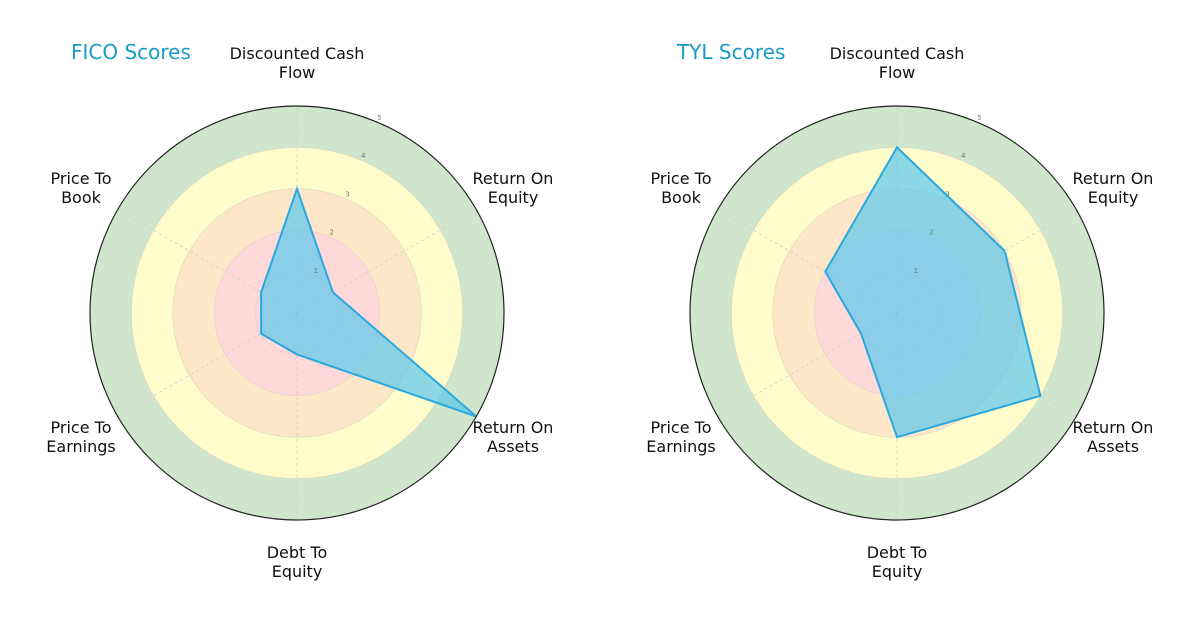 The image size is (1200, 625). What do you see at coordinates (131, 52) in the screenshot?
I see `chart-title: FICO Scores` at bounding box center [131, 52].